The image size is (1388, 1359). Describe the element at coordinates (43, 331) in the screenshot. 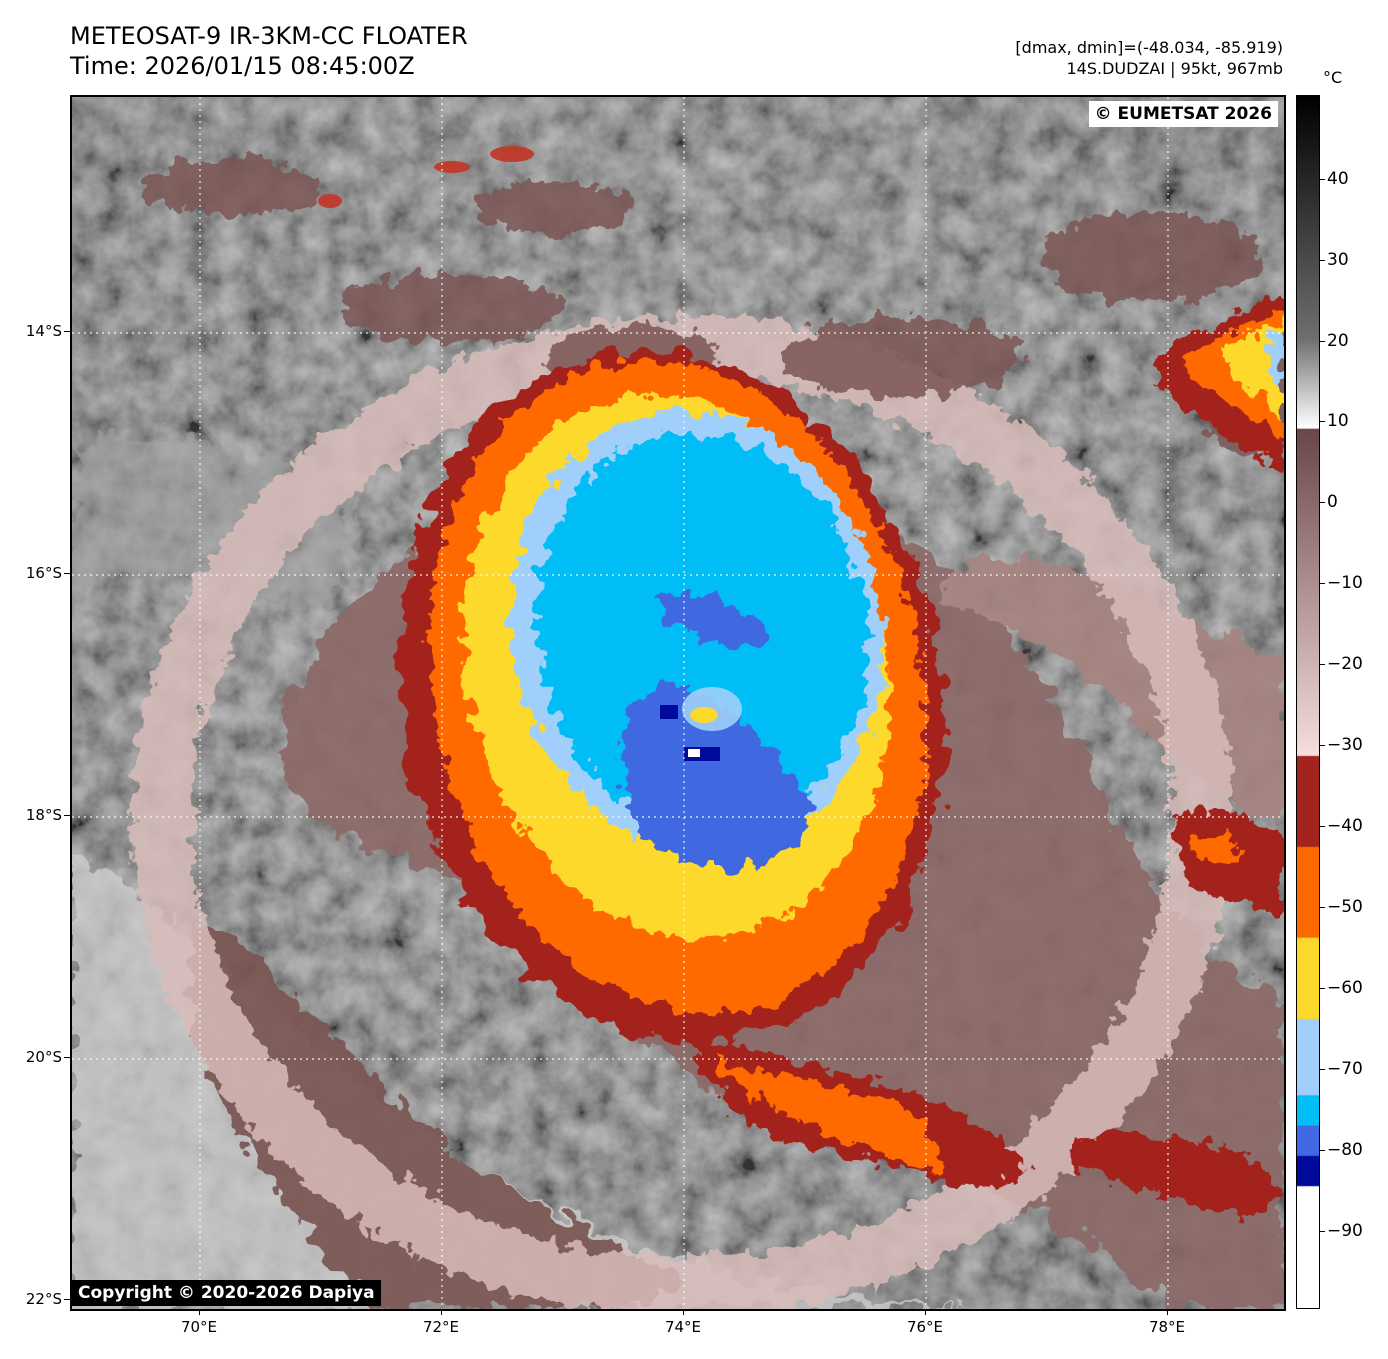

I see `lat-label: 14°S` at that location.